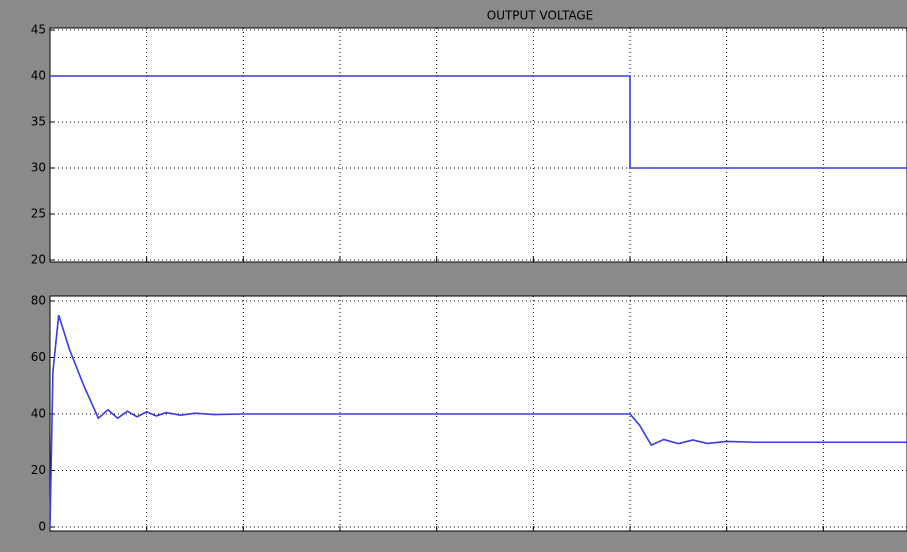  I want to click on y-tick-label: 25, so click(38, 214).